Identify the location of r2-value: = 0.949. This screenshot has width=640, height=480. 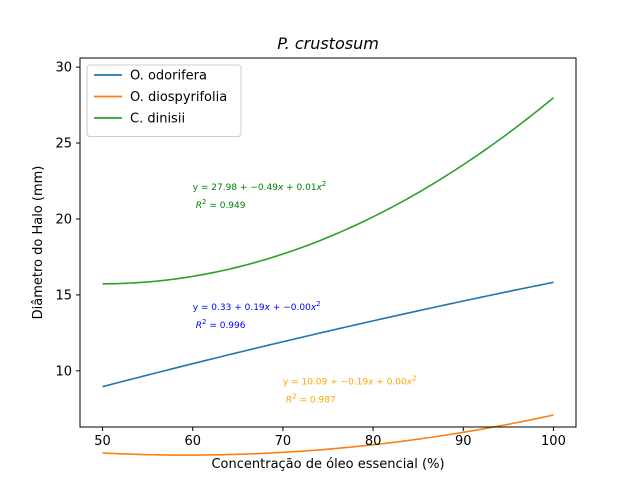
(225, 206).